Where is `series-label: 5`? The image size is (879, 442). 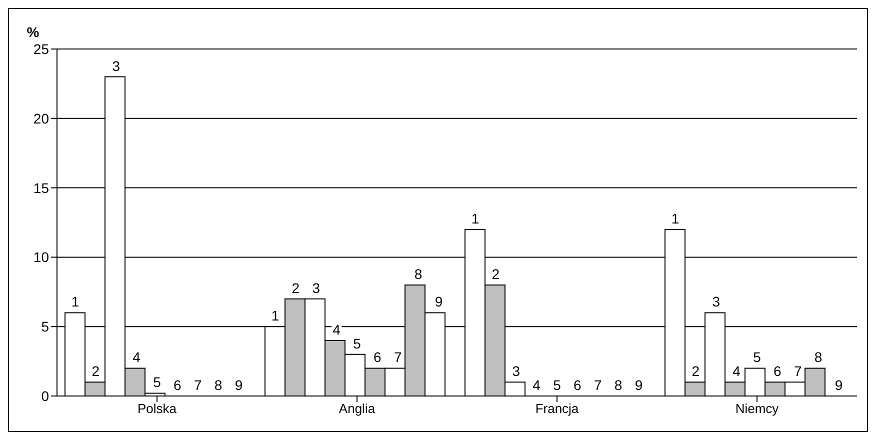
series-label: 5 is located at coordinates (157, 382).